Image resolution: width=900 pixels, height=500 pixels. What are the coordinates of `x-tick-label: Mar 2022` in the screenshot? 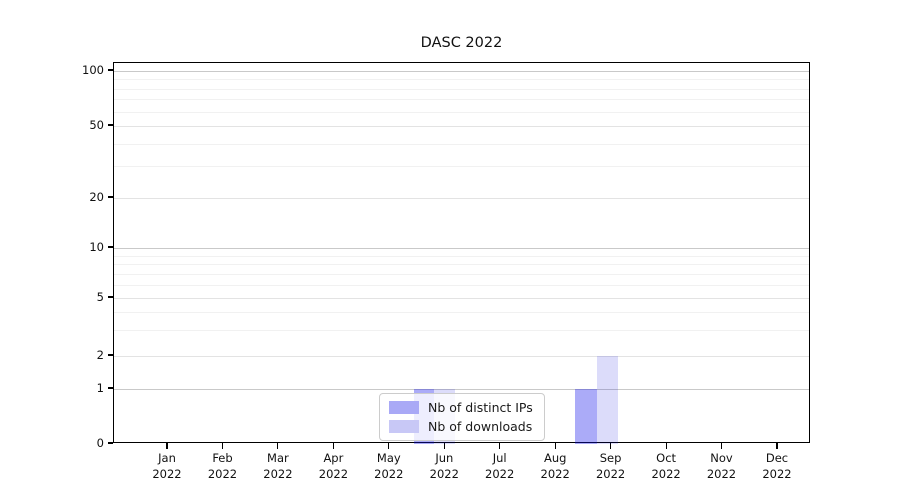 It's located at (278, 466).